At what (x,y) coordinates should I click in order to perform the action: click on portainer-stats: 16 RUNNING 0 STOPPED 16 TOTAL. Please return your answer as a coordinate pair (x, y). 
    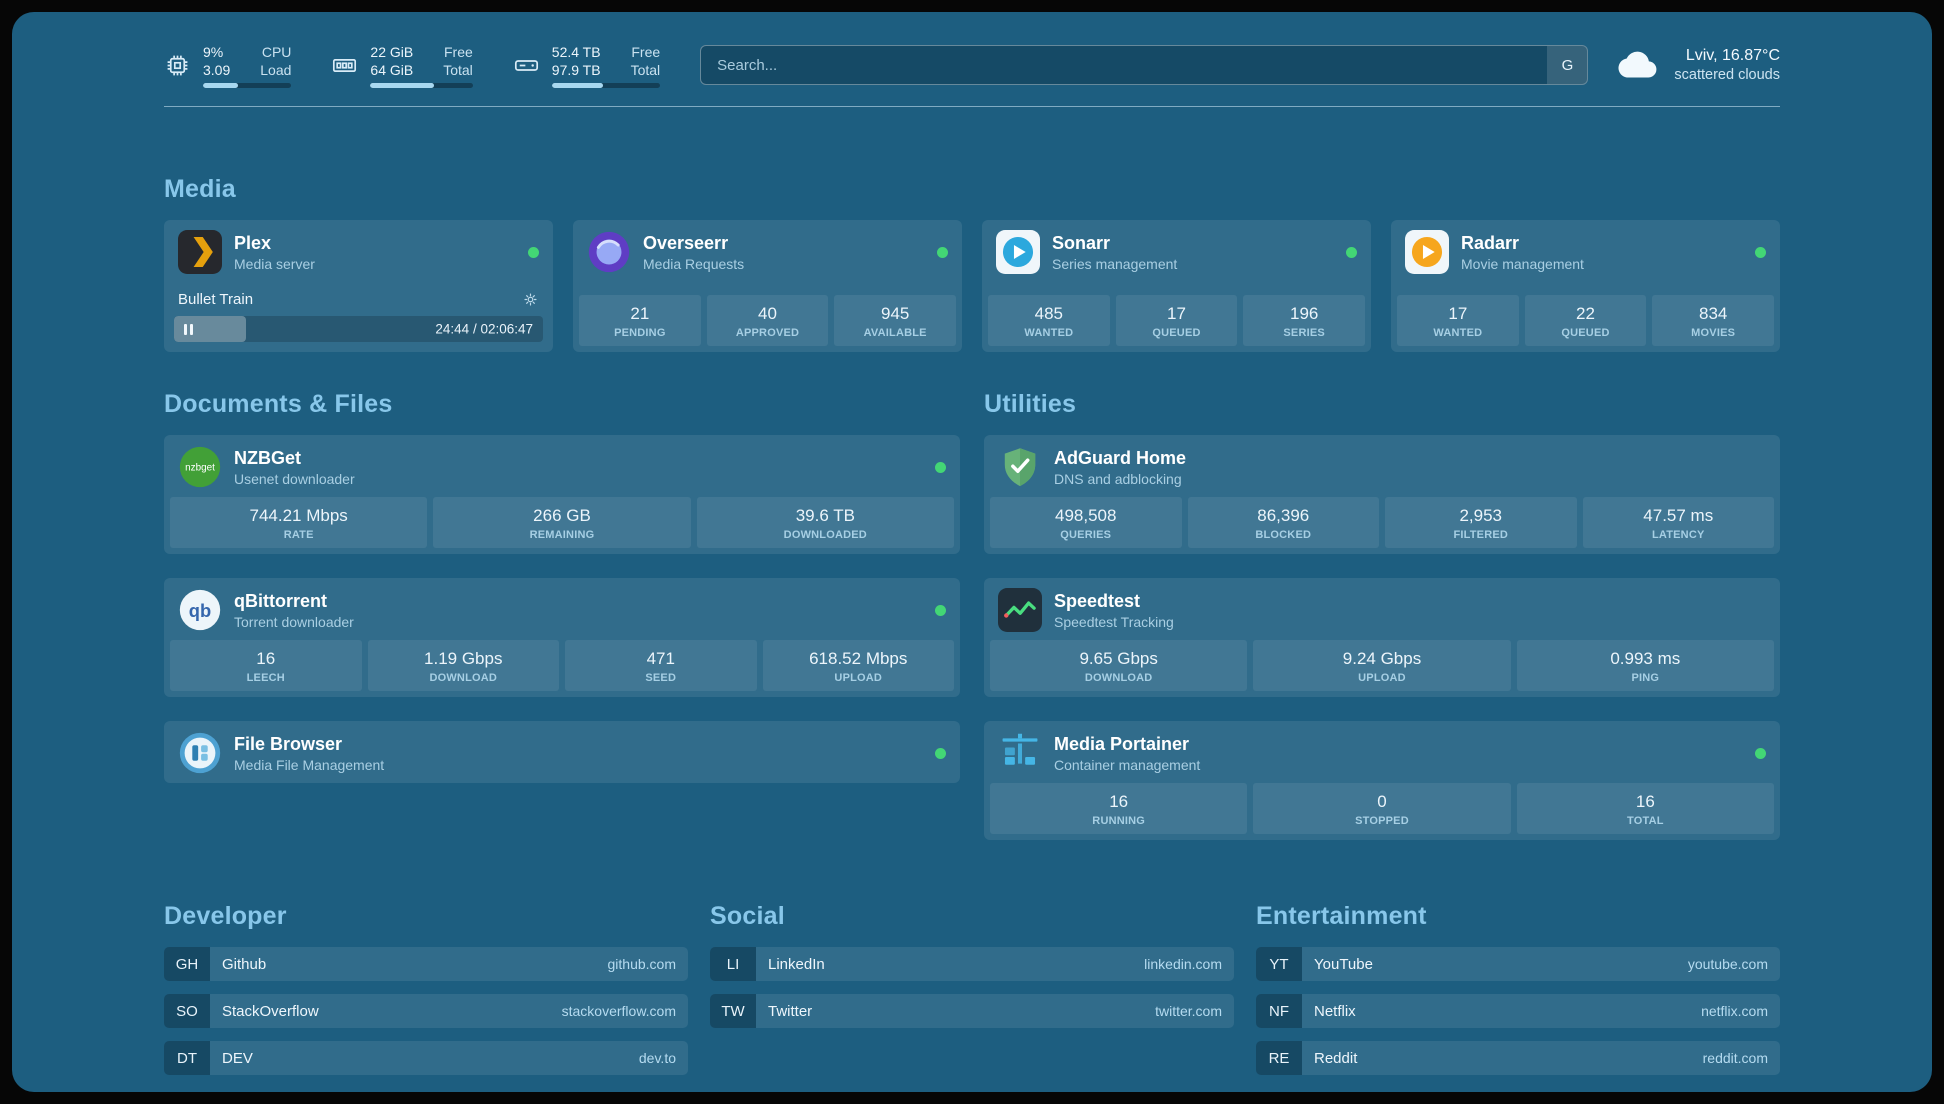
    Looking at the image, I should click on (1382, 811).